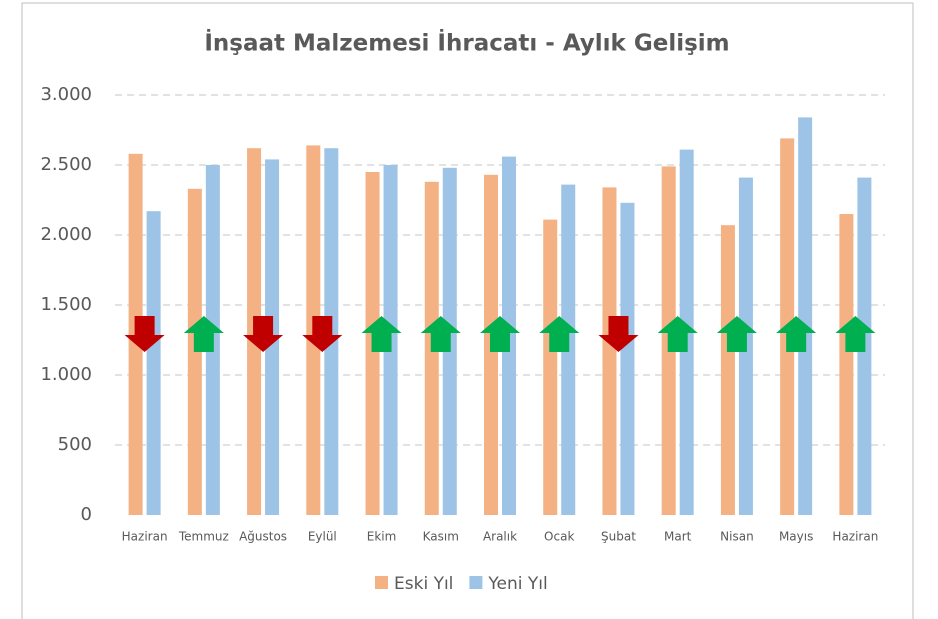 The width and height of the screenshot is (938, 619). Describe the element at coordinates (86, 514) in the screenshot. I see `y-tick-label: 0` at that location.